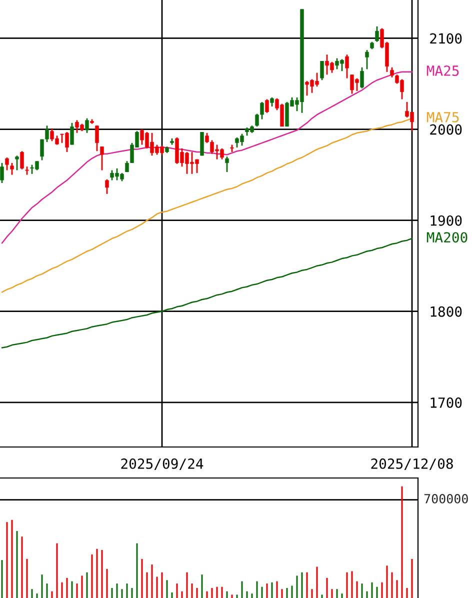  Describe the element at coordinates (412, 464) in the screenshot. I see `x-tick-label: 2025/12/08` at that location.